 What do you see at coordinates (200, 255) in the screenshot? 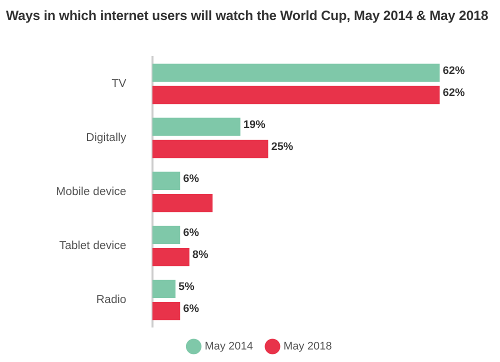
I see `data-label: 8%` at bounding box center [200, 255].